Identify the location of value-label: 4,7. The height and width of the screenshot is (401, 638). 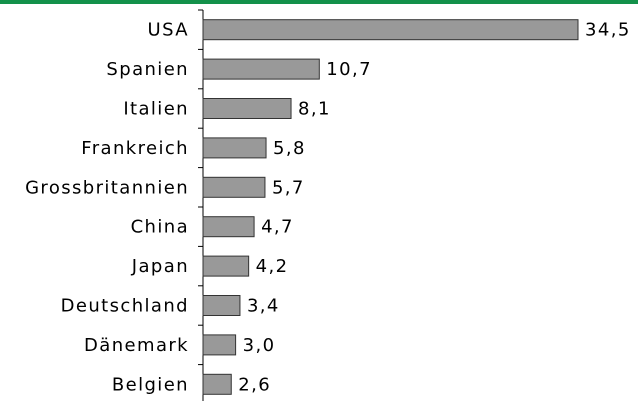
(277, 227).